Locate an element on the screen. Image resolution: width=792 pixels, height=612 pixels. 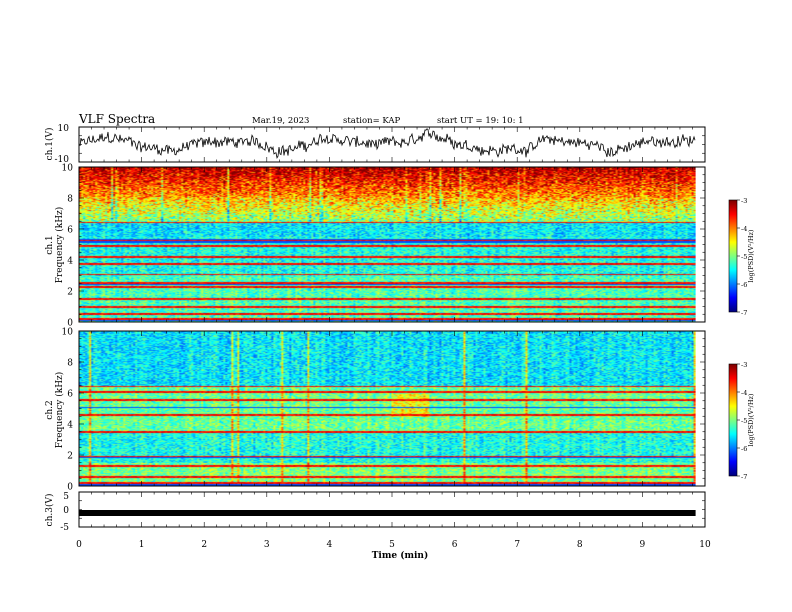
x-tick-label: 10 is located at coordinates (705, 545).